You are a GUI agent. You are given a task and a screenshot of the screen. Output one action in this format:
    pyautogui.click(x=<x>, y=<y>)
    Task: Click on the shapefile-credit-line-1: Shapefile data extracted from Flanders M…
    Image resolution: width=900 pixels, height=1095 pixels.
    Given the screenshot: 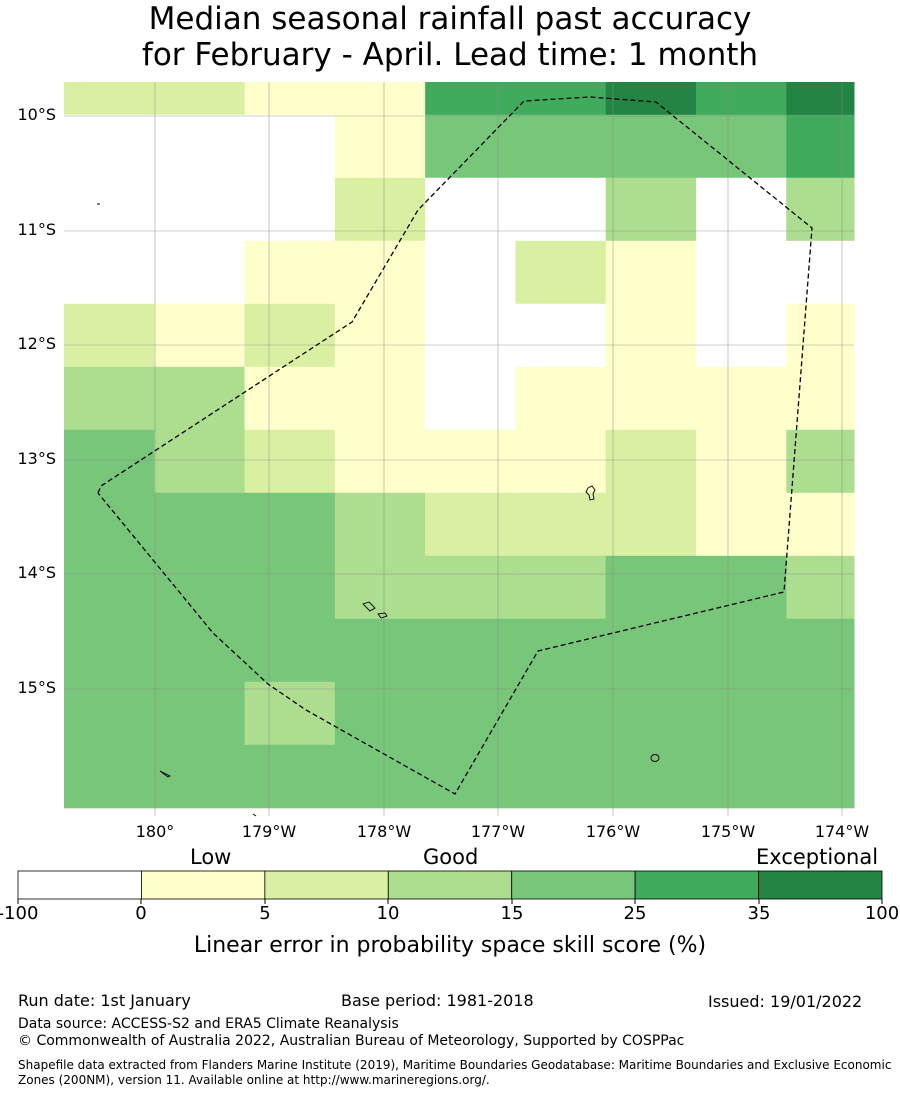 What is the action you would take?
    pyautogui.click(x=455, y=1065)
    